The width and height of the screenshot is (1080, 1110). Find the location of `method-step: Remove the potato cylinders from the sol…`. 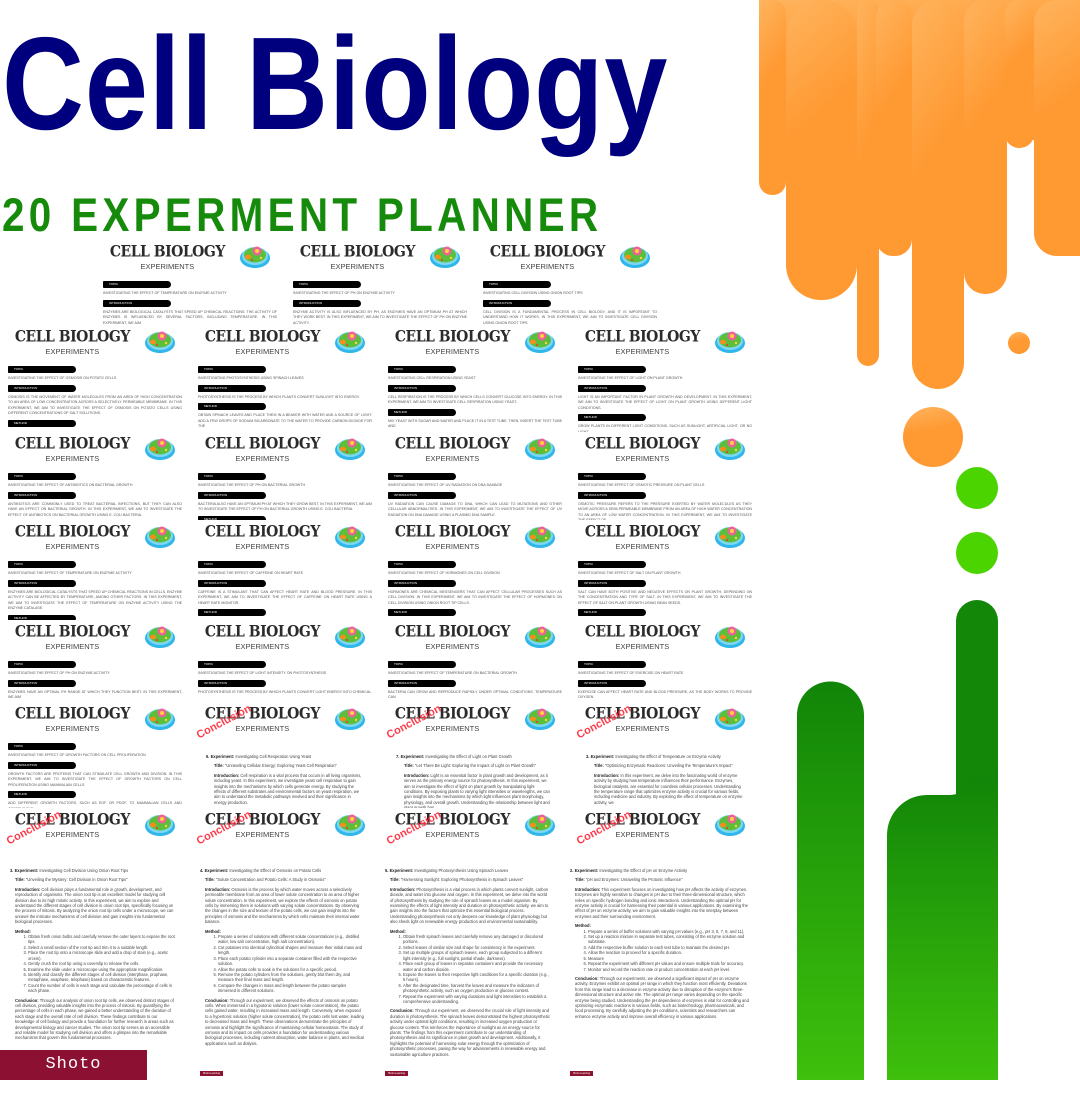

method-step: Remove the potato cylinders from the sol… is located at coordinates (291, 977).